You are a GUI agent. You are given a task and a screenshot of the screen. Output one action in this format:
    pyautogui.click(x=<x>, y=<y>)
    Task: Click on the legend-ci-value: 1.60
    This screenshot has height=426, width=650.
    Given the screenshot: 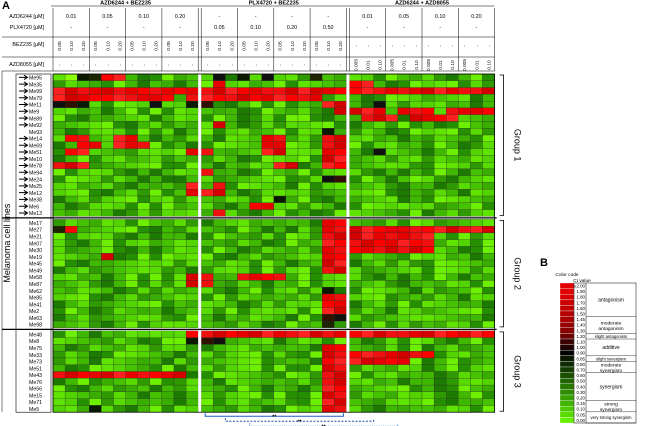 What is the action you would take?
    pyautogui.click(x=580, y=308)
    